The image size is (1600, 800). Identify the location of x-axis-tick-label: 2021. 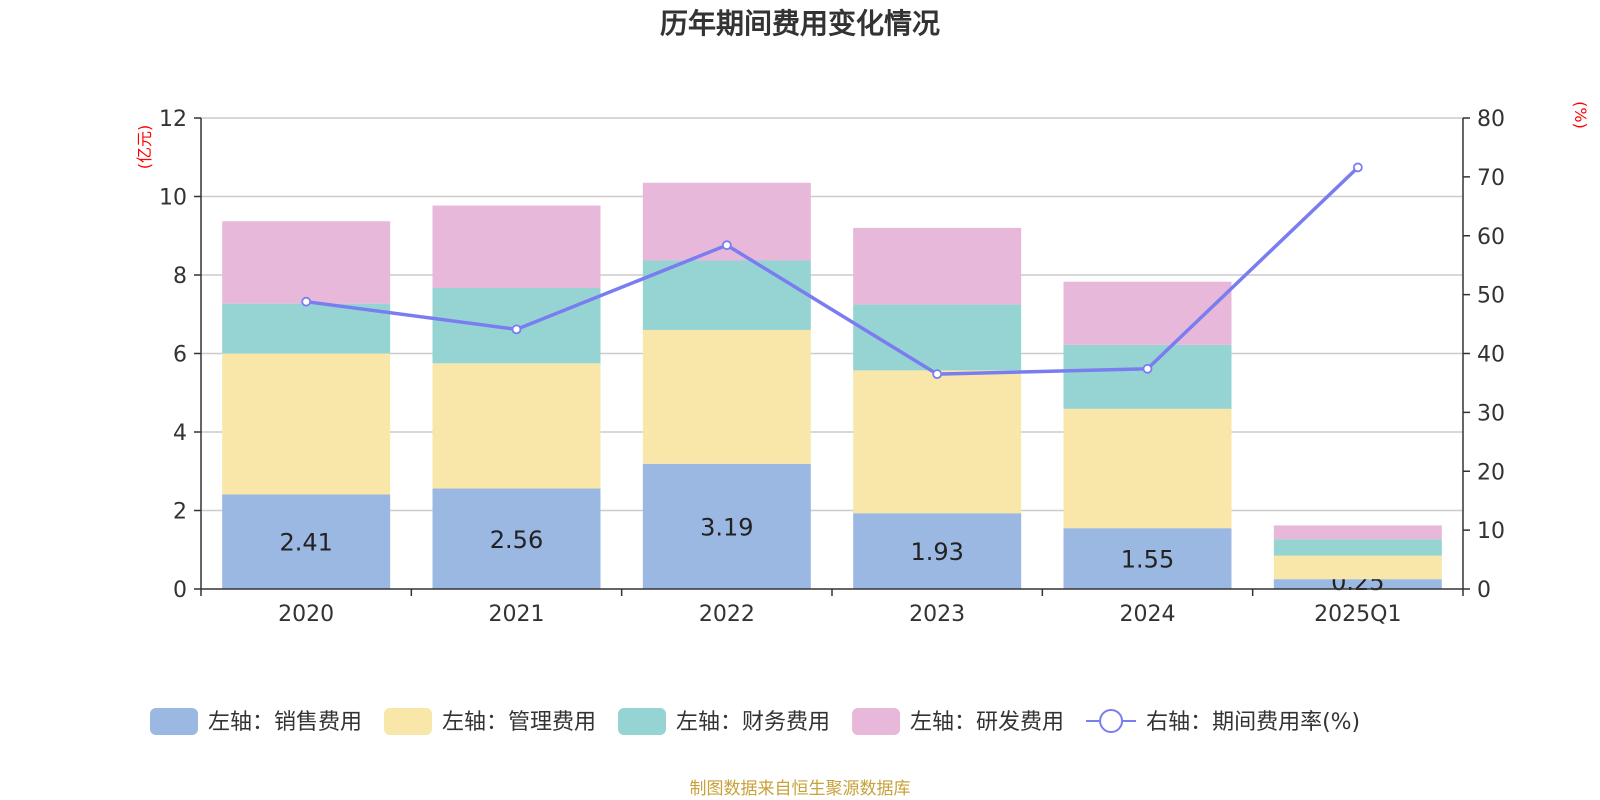
(517, 614).